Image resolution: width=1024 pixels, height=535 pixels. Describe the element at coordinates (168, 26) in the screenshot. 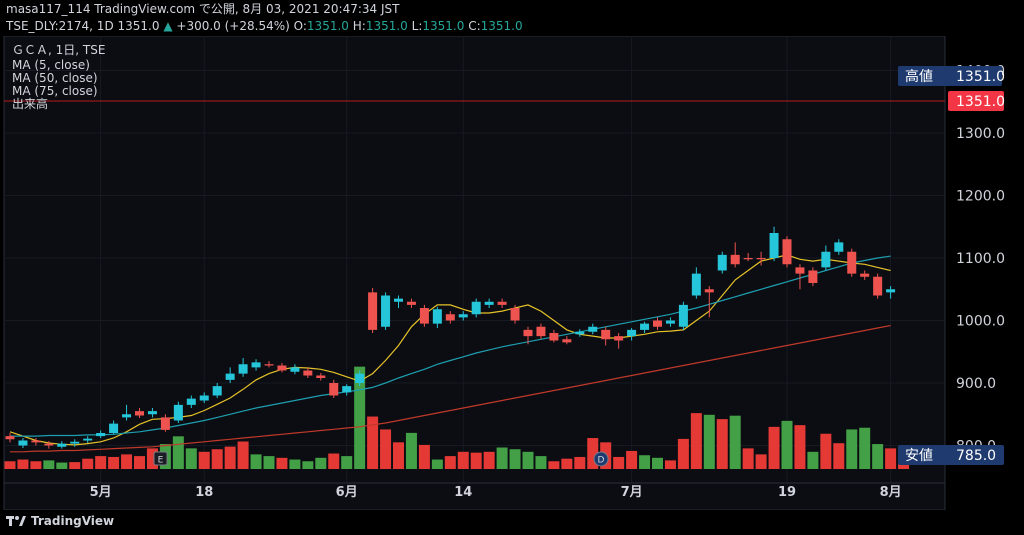

I see `change-arrow-icon: ▲` at that location.